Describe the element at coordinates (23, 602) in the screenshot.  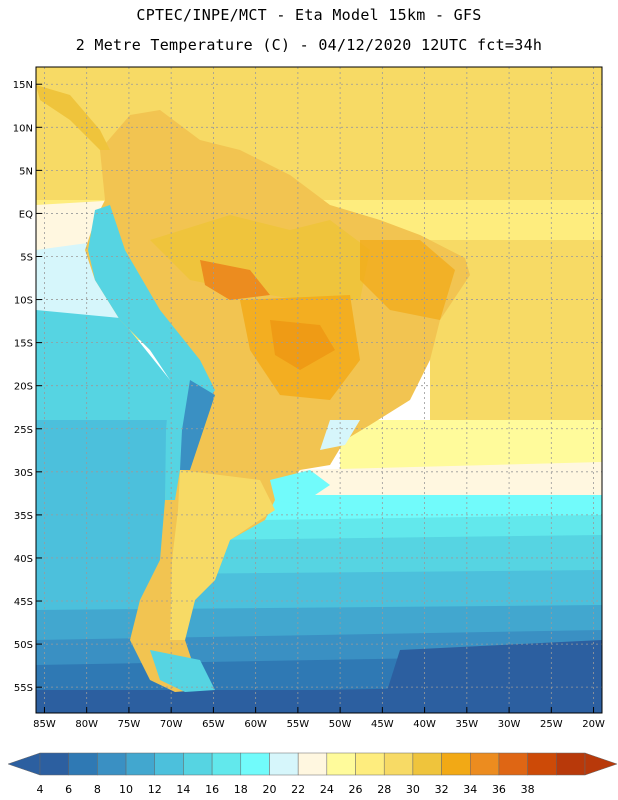
I see `lat-tick-label: 45S` at that location.